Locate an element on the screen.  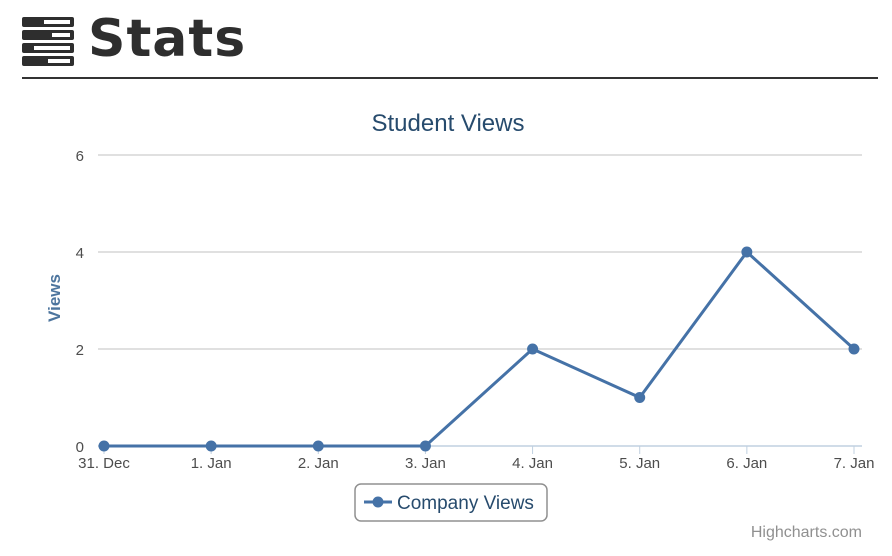
y-tick-label: 6 is located at coordinates (80, 156).